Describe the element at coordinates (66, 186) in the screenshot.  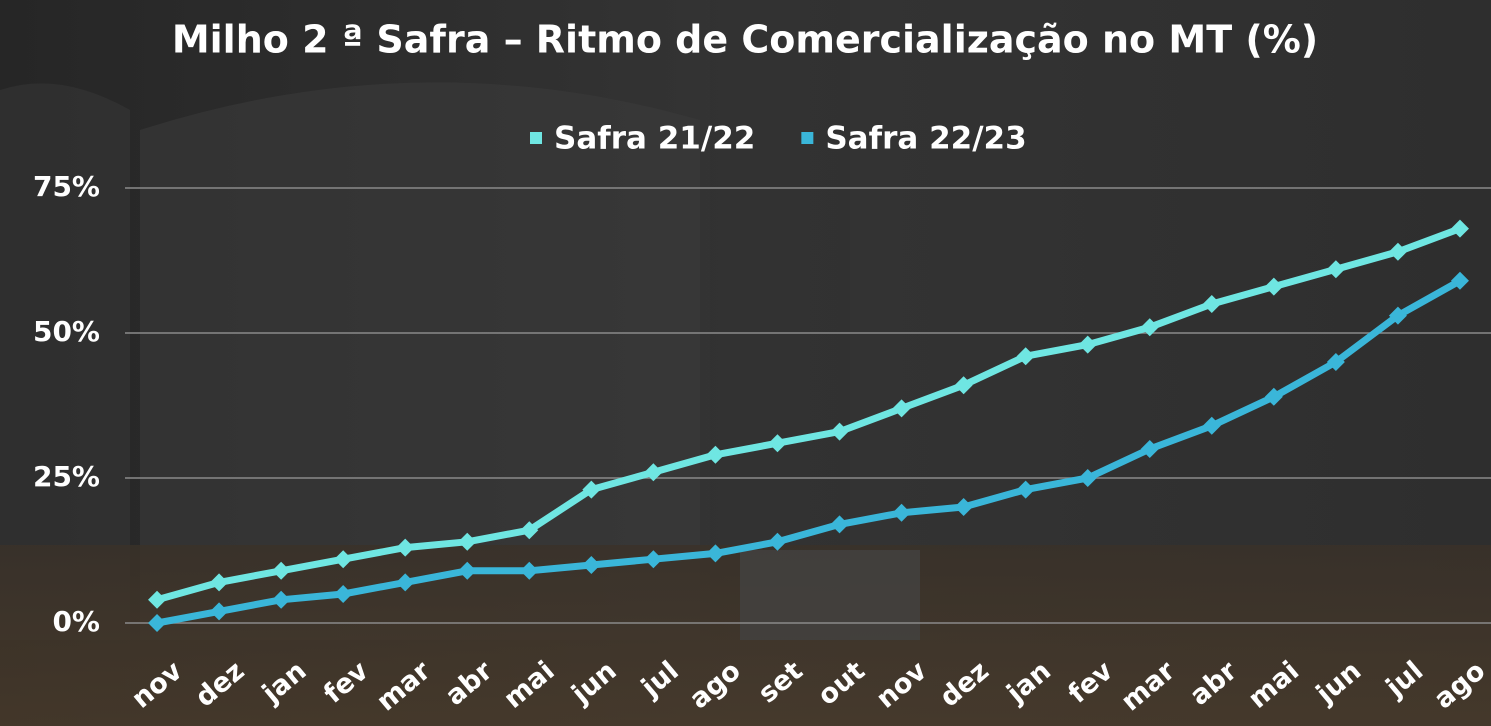
I see `y-tick-label: 75%` at that location.